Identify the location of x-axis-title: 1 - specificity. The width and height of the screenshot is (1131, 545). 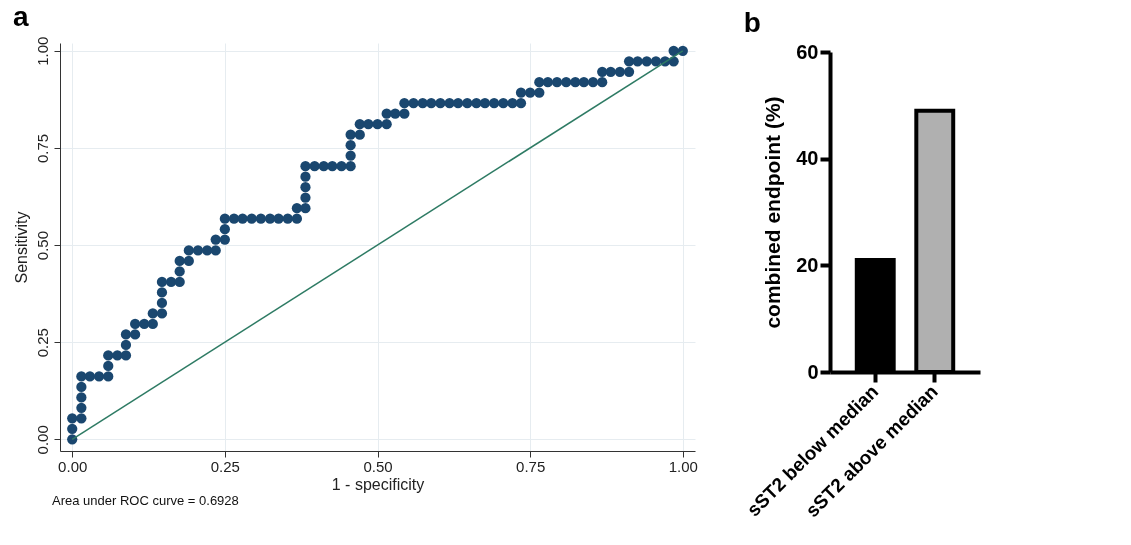
(378, 484).